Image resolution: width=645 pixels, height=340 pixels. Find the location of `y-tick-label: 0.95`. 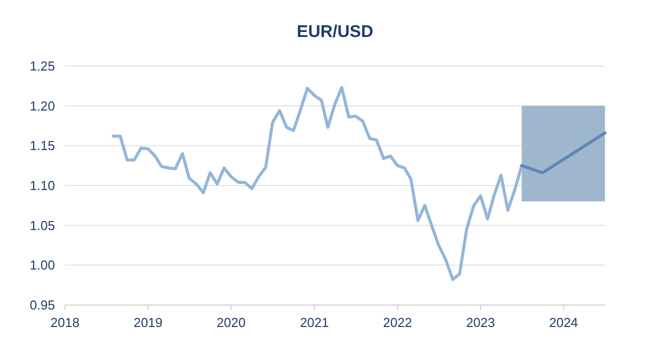

y-tick-label: 0.95 is located at coordinates (42, 305).